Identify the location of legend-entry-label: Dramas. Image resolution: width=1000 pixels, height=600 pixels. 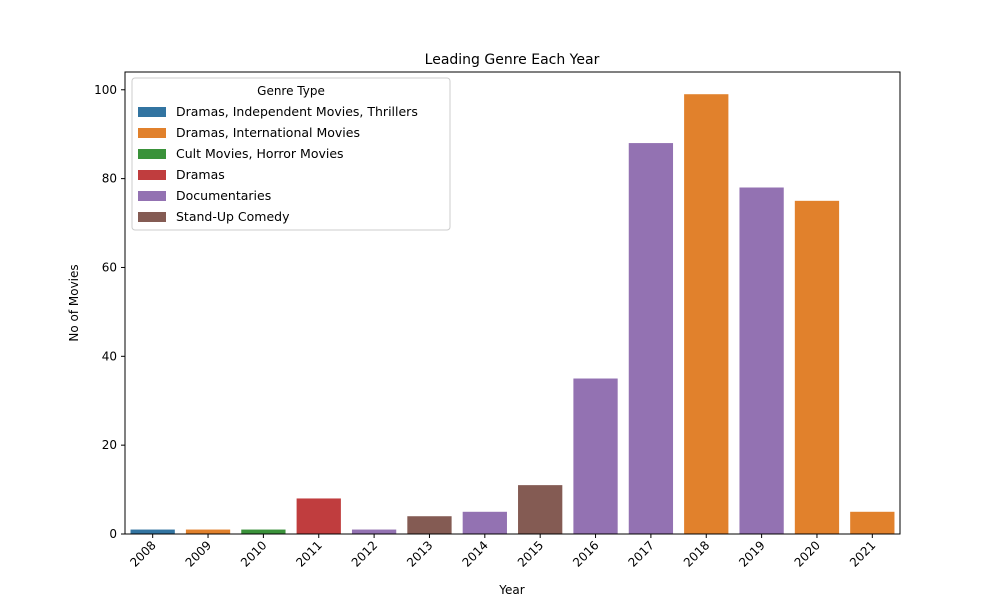
(200, 174).